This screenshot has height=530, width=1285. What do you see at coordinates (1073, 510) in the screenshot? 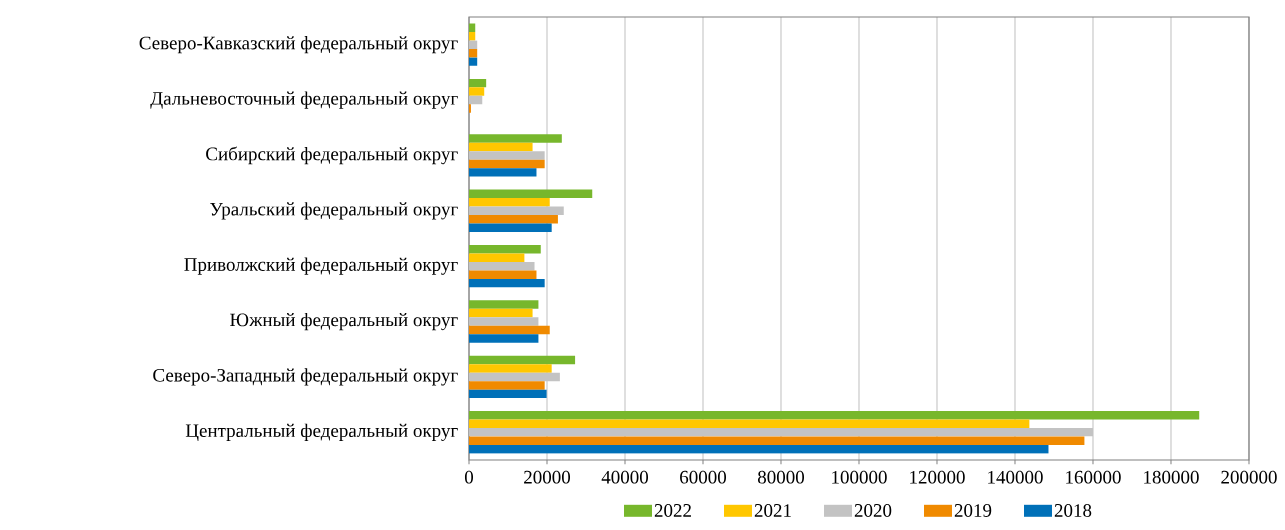
I see `legend-label: 2018` at bounding box center [1073, 510].